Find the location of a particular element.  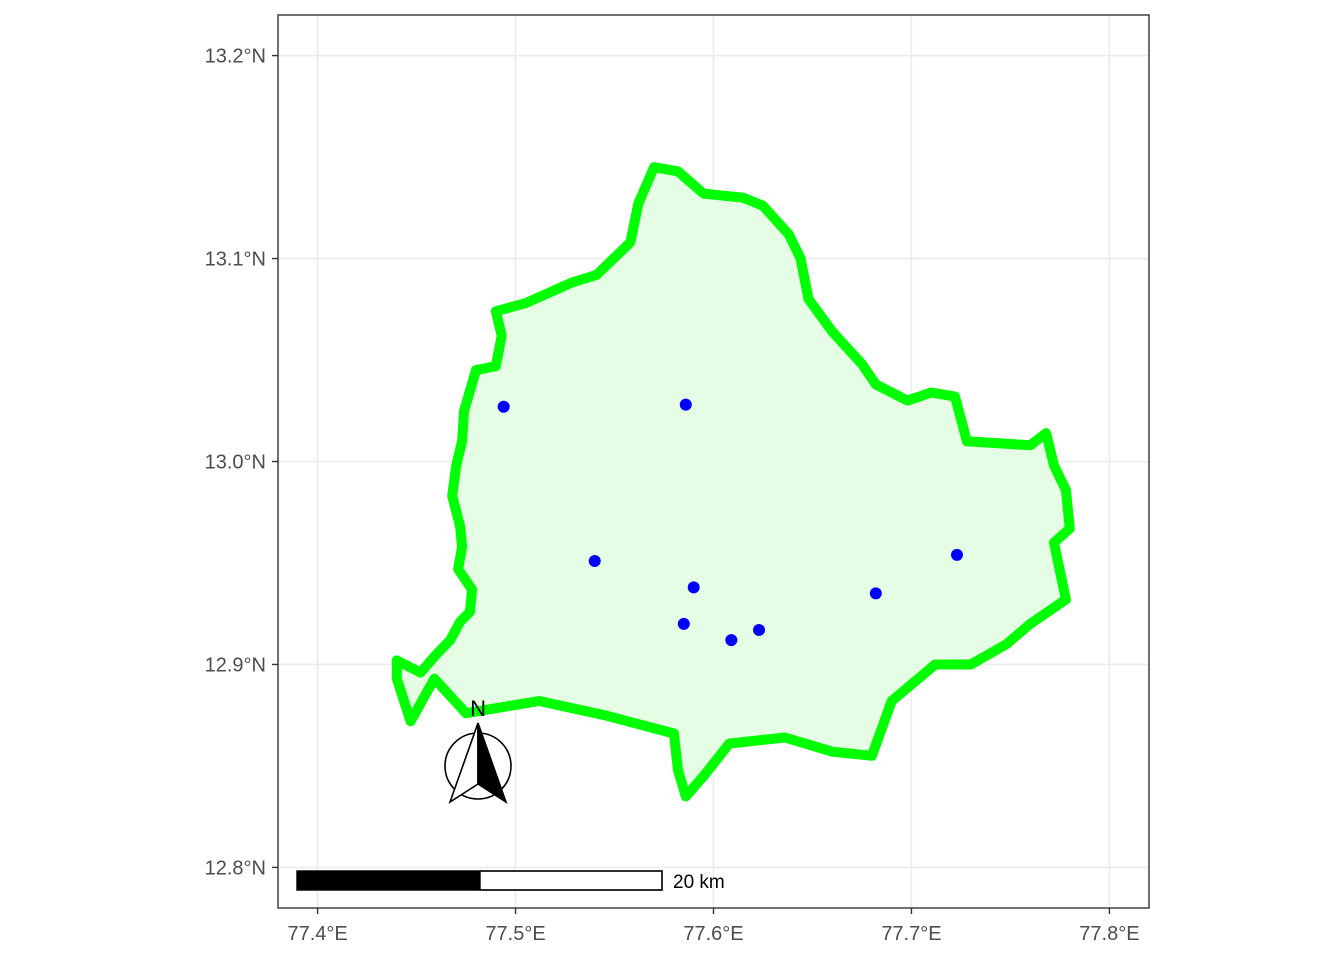

north-arrow-icon: N is located at coordinates (478, 750).